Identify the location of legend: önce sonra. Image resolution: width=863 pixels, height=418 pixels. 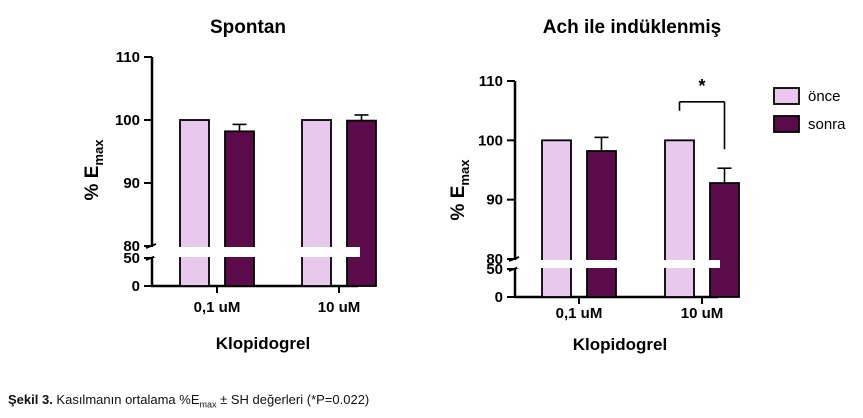
(809, 110).